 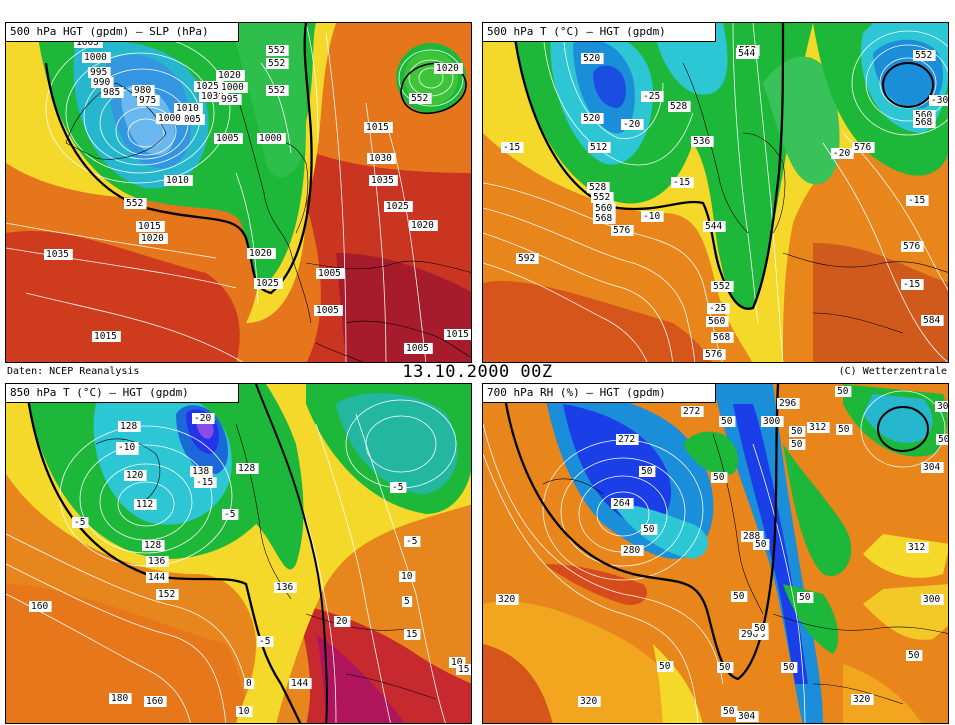 I want to click on svg-text: 1025, so click(x=207, y=86).